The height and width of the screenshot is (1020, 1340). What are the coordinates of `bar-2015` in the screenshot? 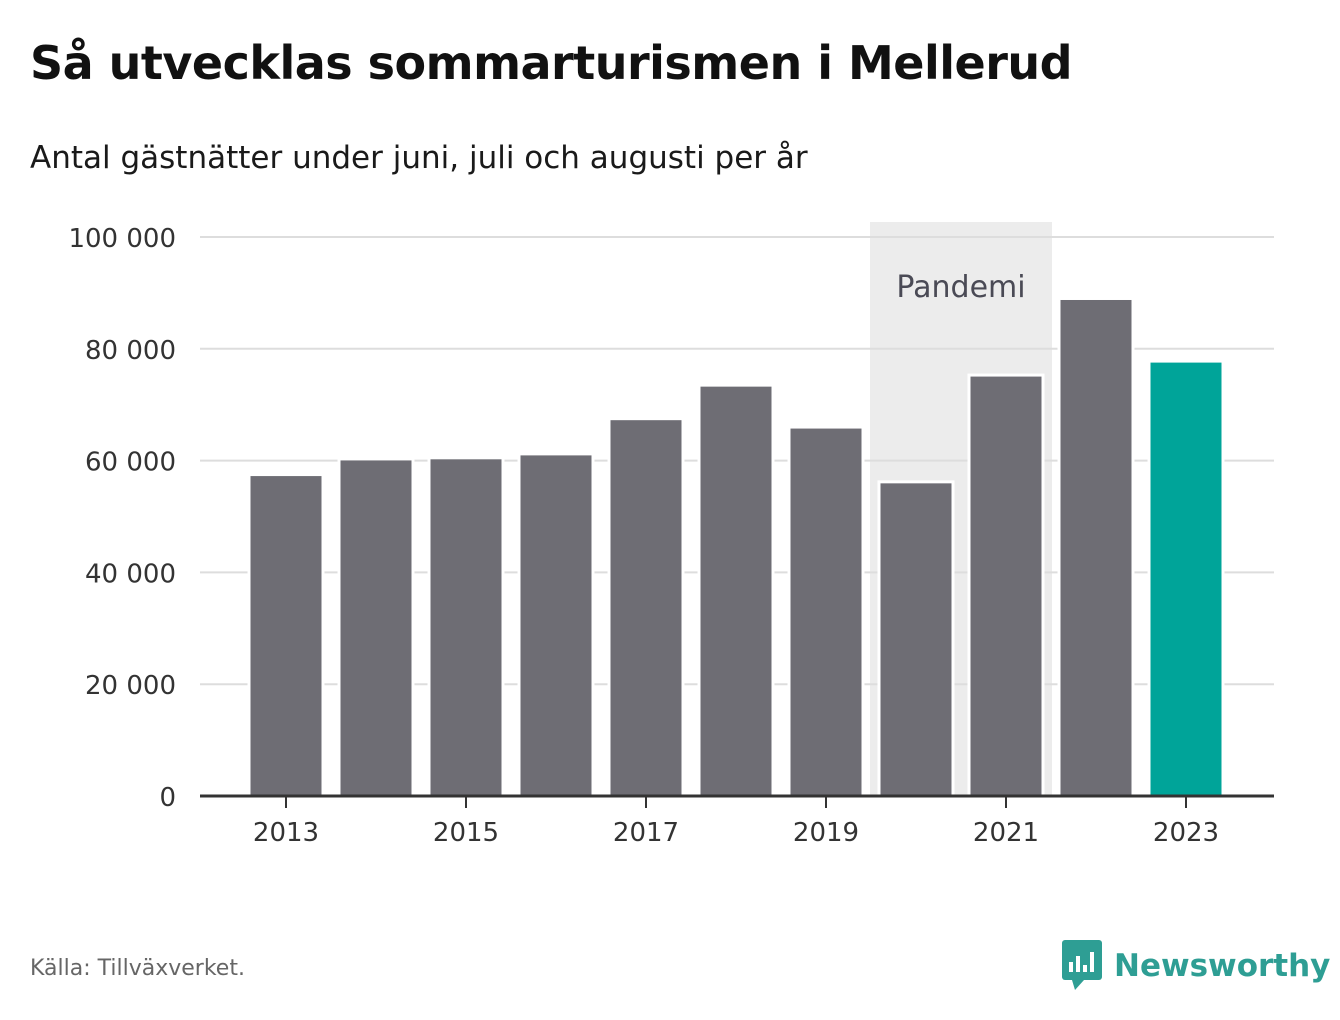 It's located at (466, 627).